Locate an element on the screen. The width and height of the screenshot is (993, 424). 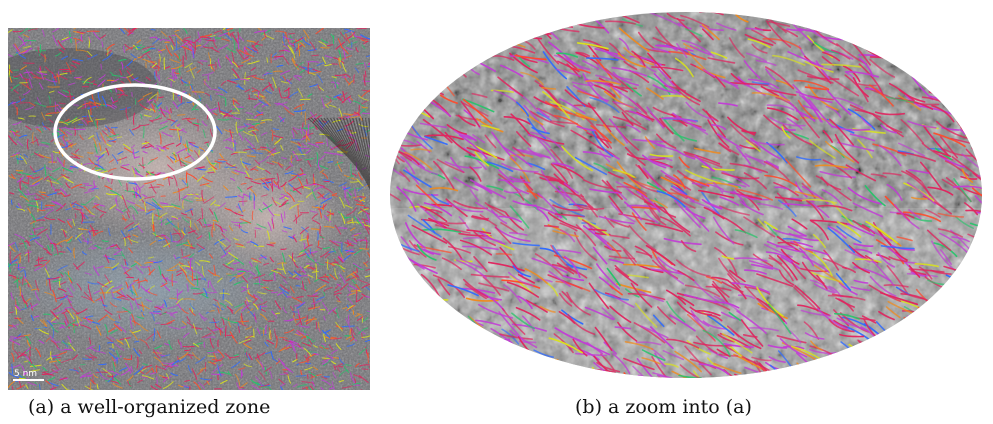
svg-text: 5 nm is located at coordinates (25, 374).